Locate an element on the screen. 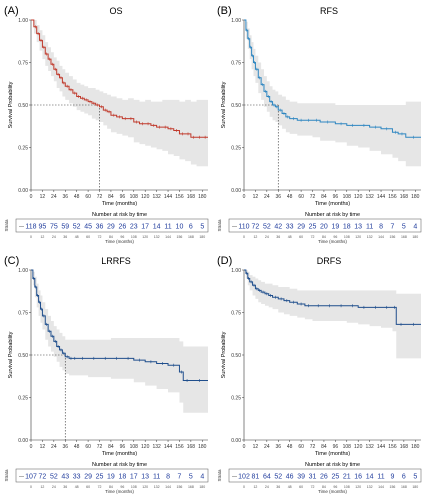  risk-x-tick-label: 156 is located at coordinates (180, 487).